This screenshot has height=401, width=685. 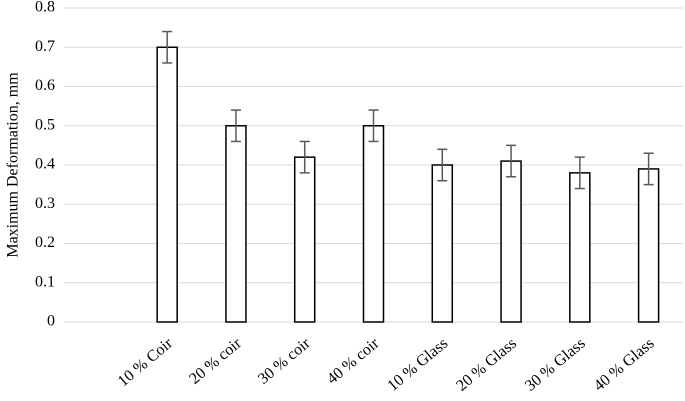 I want to click on y-tick-label: 0.2, so click(x=45, y=242).